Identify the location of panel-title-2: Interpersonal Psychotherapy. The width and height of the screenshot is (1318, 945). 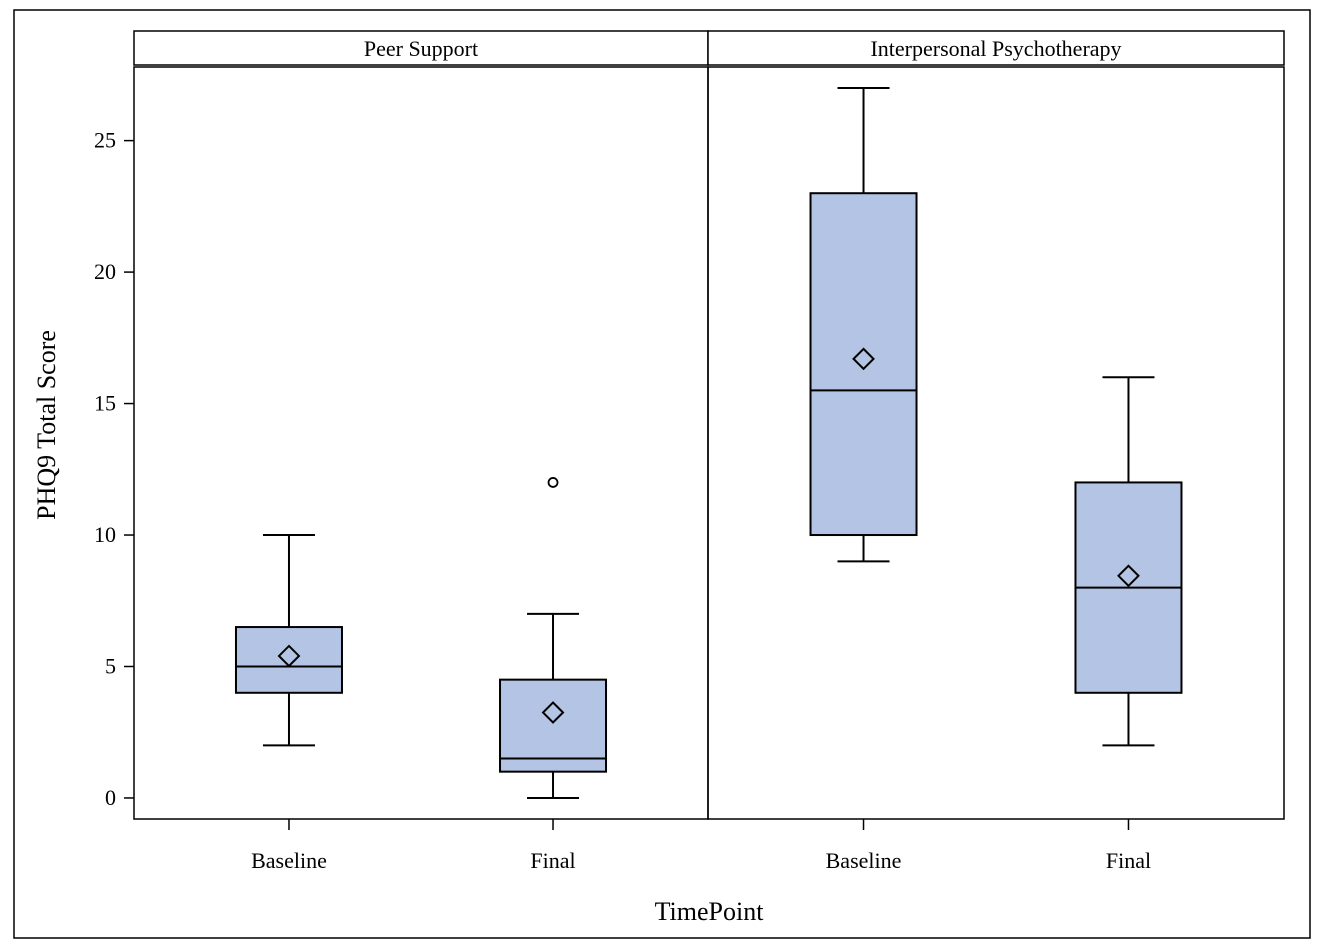
(995, 48).